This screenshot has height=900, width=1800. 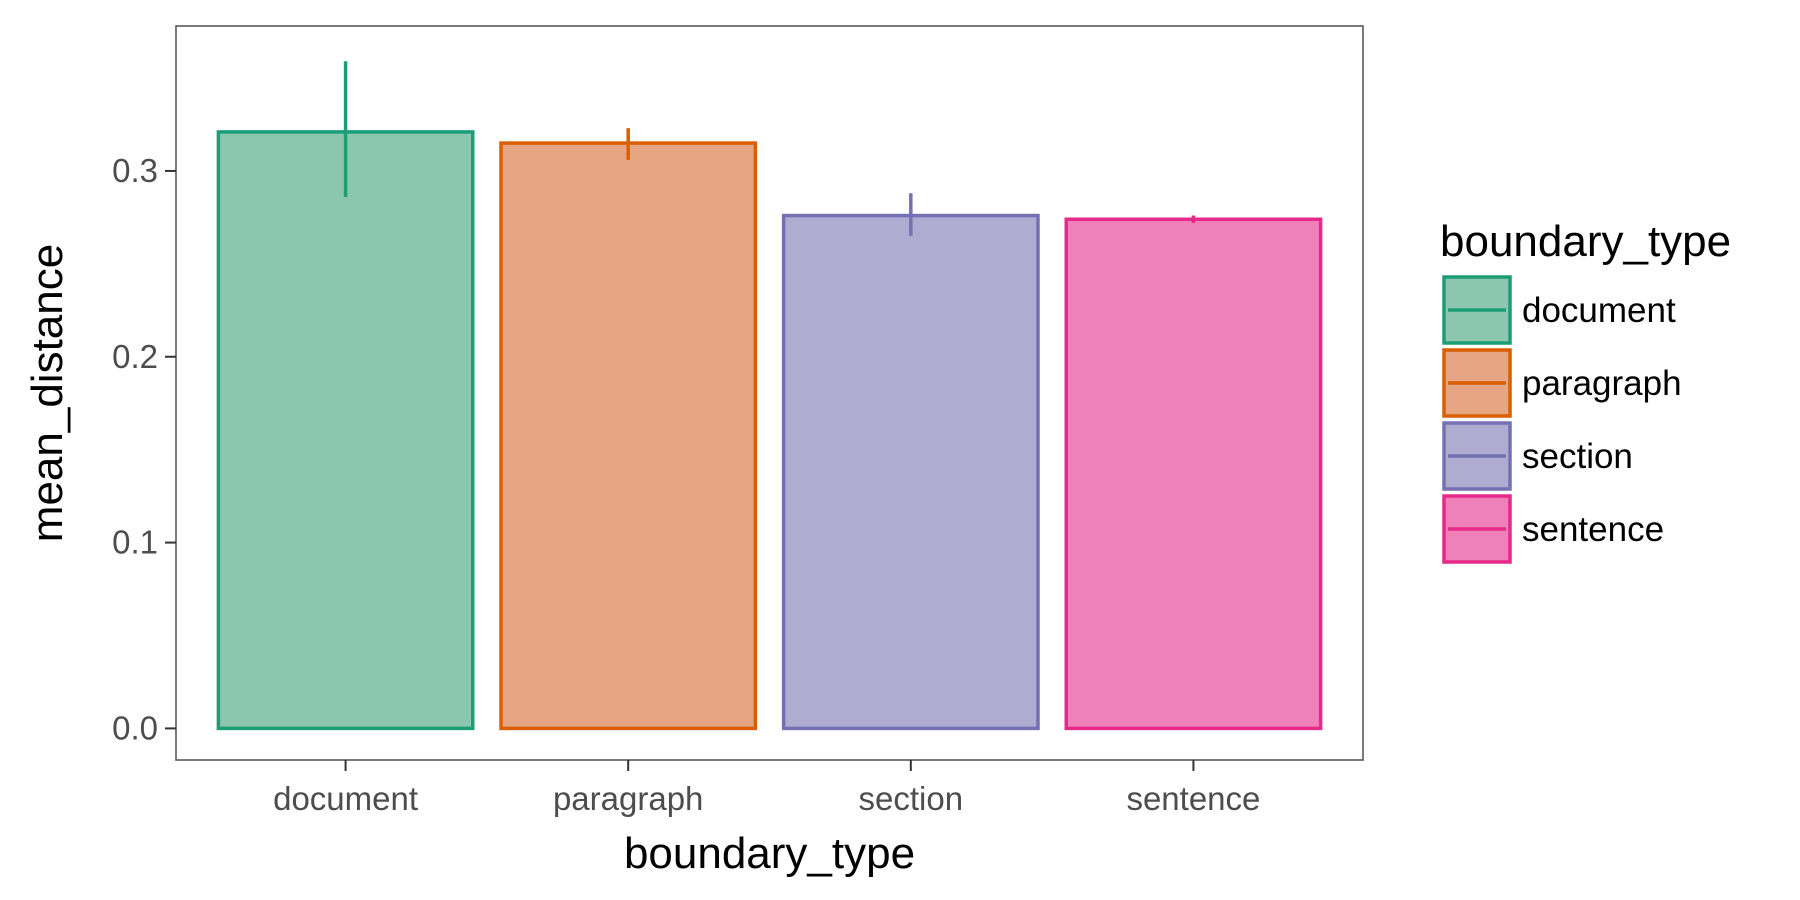 I want to click on legend-item-section: section, so click(x=1537, y=456).